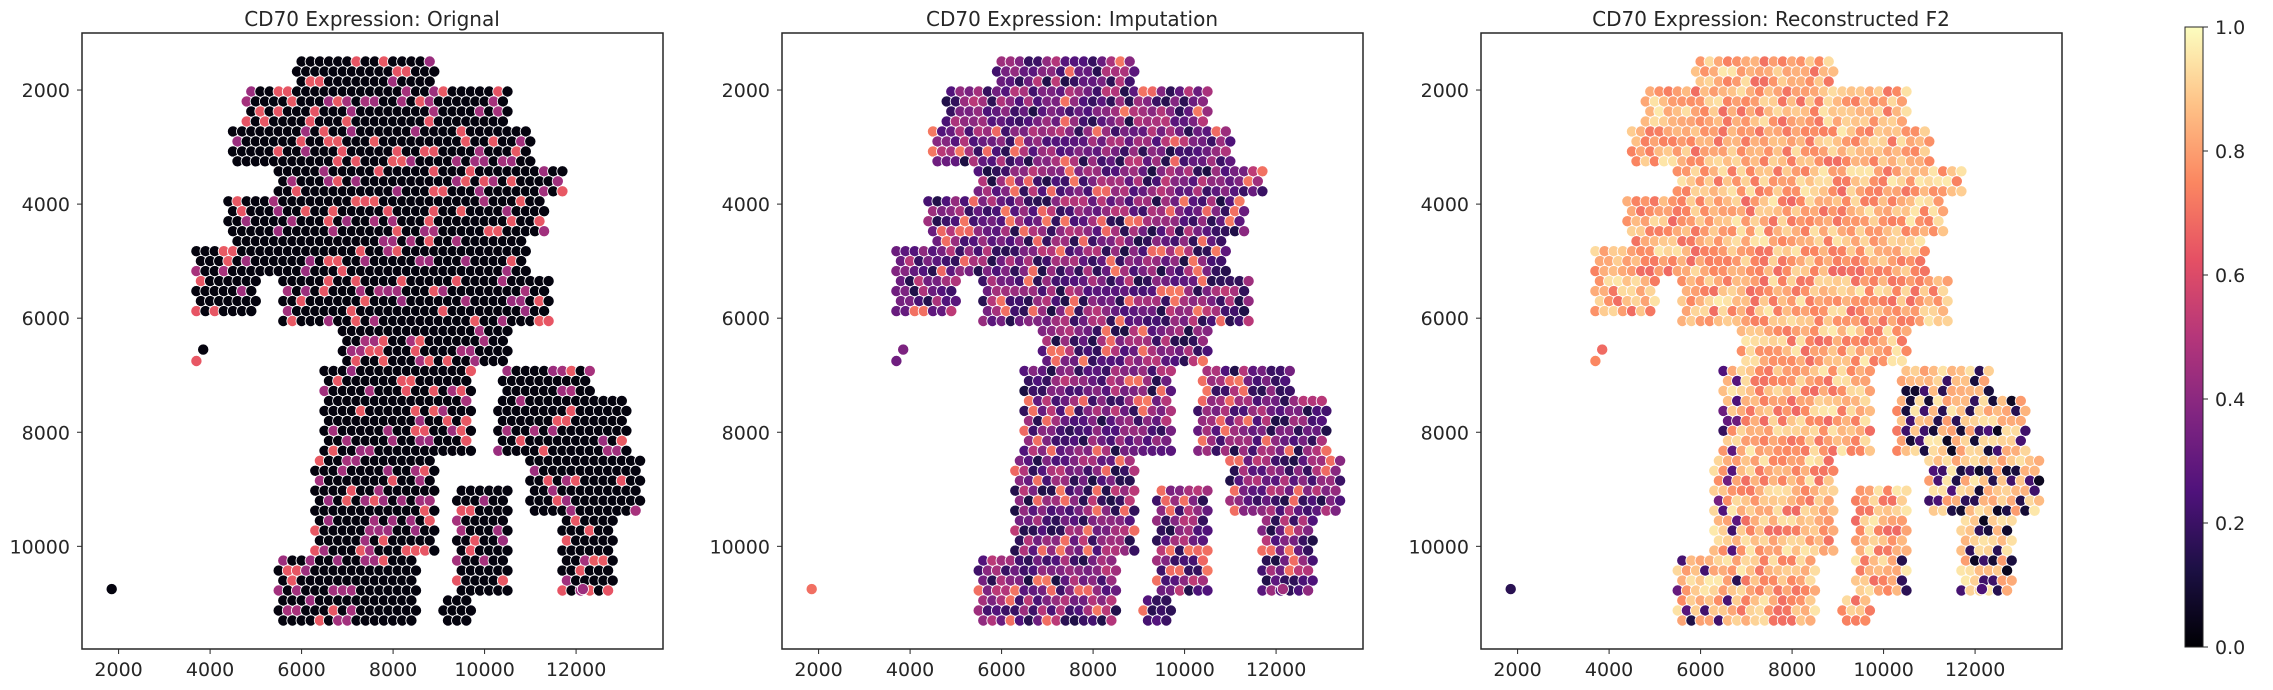  Describe the element at coordinates (46, 91) in the screenshot. I see `y-tick-label: 2000` at that location.